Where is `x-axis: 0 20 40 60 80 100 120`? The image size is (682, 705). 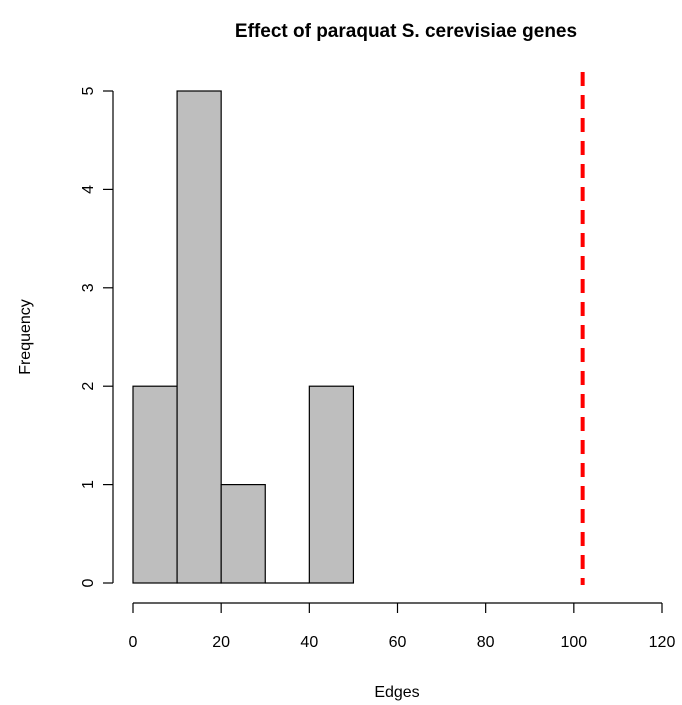
x-axis: 0 20 40 60 80 100 120 is located at coordinates (402, 626).